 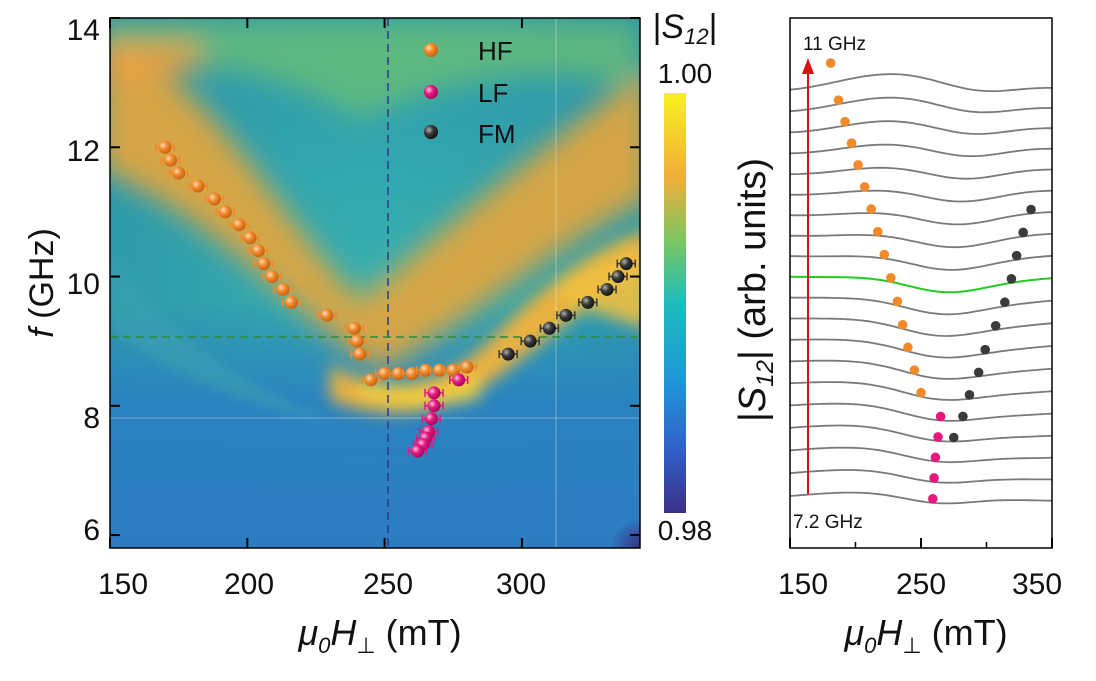 What do you see at coordinates (249, 584) in the screenshot?
I see `x-tick-200: 200` at bounding box center [249, 584].